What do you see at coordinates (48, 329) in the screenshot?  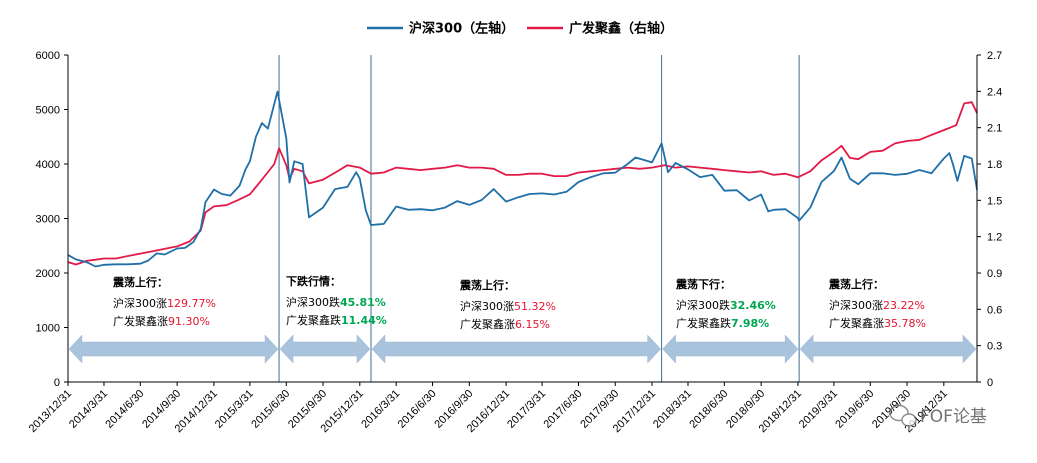 I see `left-tick-label-1: 1000` at bounding box center [48, 329].